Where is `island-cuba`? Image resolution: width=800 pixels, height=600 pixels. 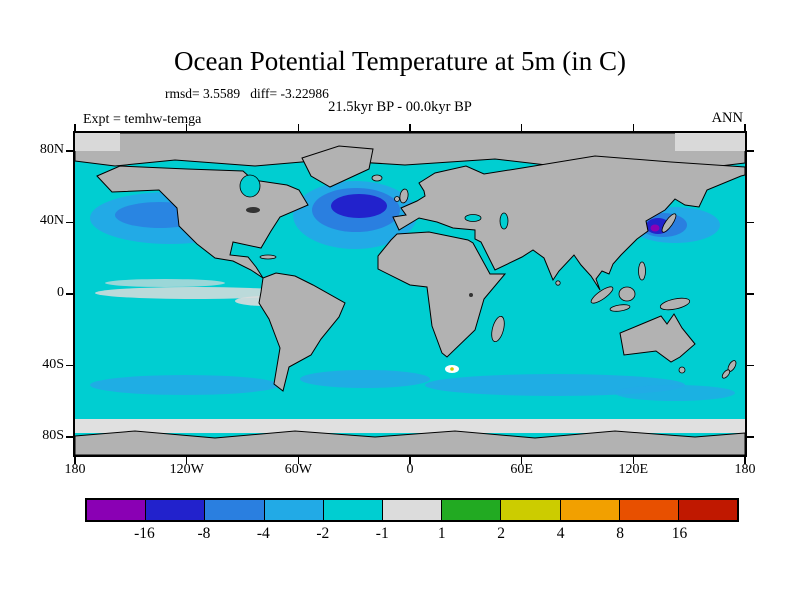
island-cuba is located at coordinates (268, 257).